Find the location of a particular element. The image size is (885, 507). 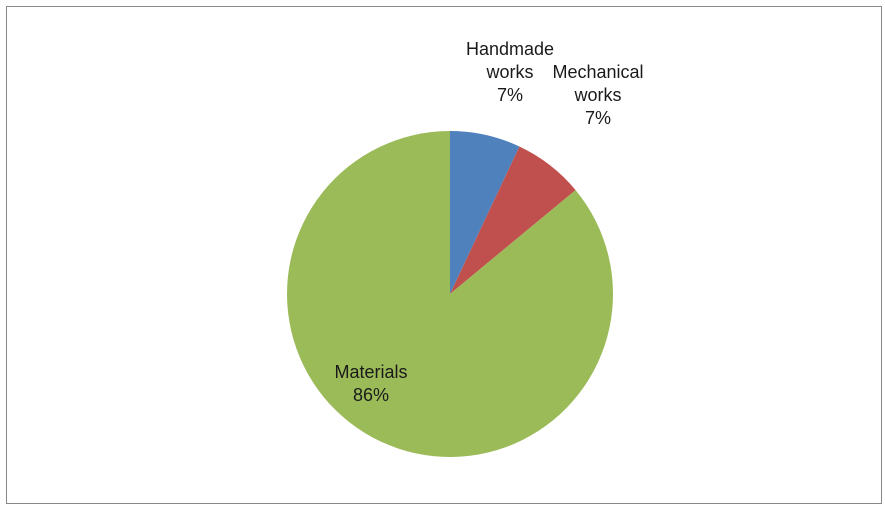

data-label-materials: Materials 86% is located at coordinates (370, 383).